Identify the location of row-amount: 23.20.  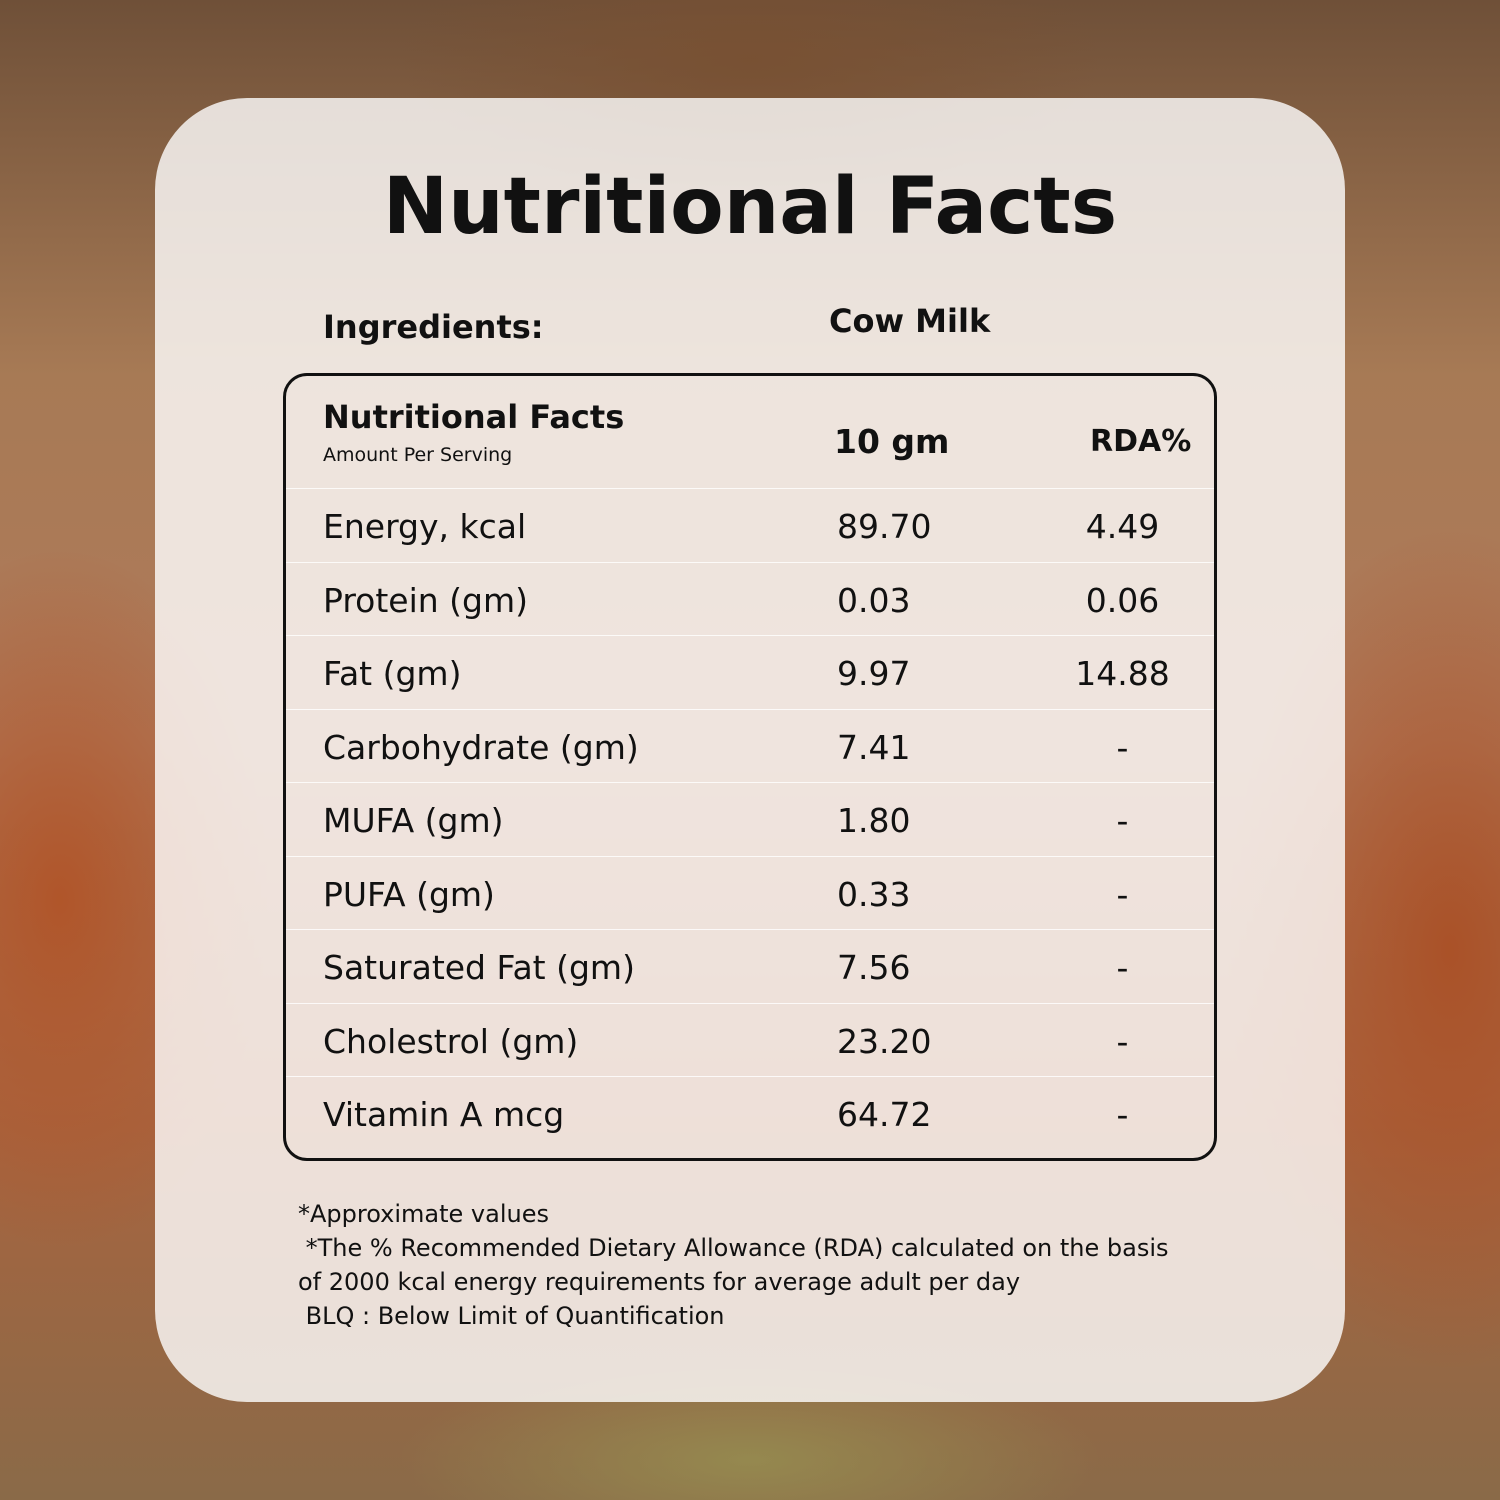
(884, 1041).